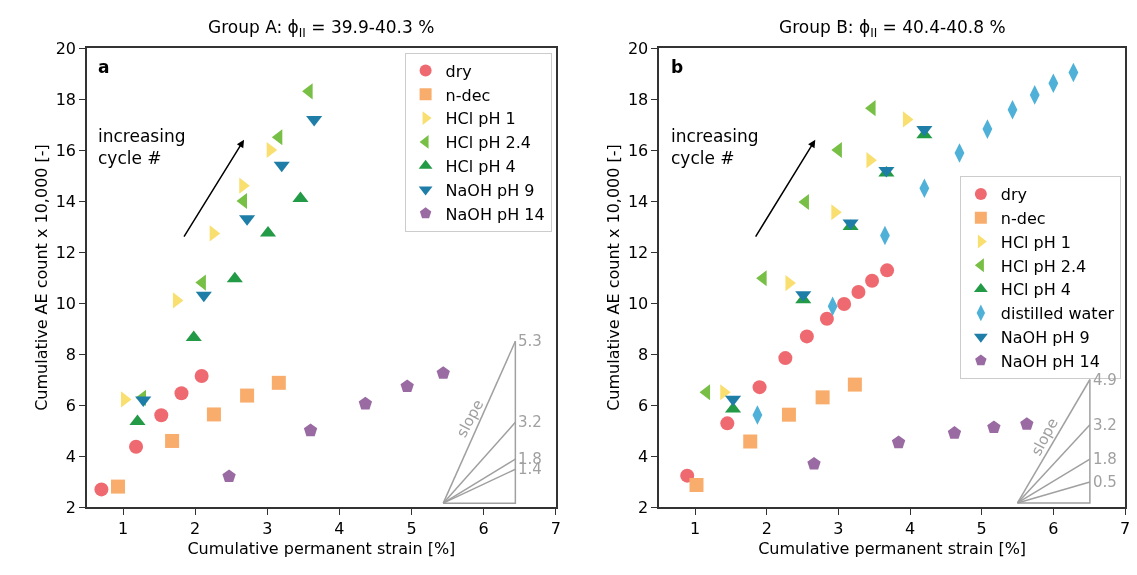  I want to click on chart-title: Group A: ϕ$_{II}$ = 39.9-40.3 %, so click(321, 28).